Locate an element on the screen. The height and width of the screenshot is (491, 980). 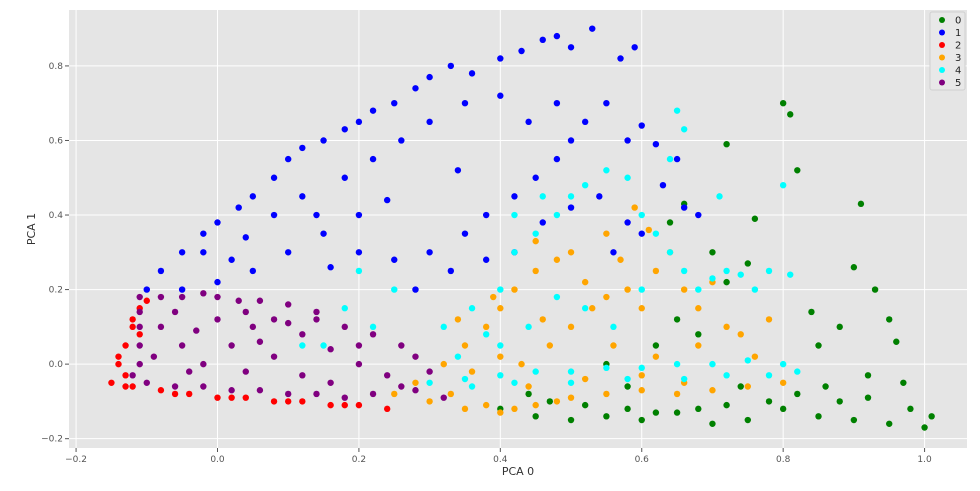
x-tick-label: 0.6 is located at coordinates (642, 460).